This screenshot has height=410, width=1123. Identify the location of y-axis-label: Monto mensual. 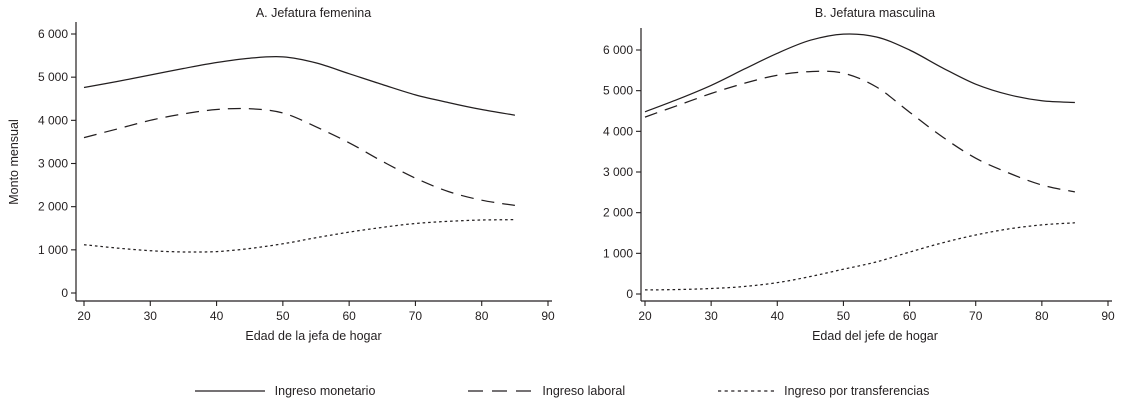
(14, 162).